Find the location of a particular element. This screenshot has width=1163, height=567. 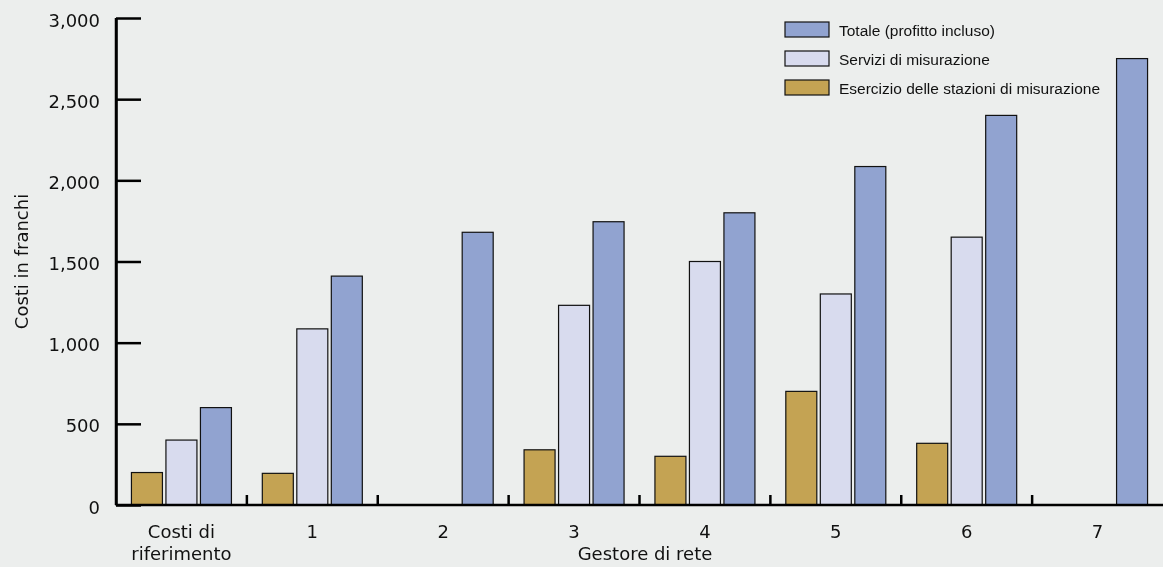

x-tick-label: 3 is located at coordinates (574, 531).